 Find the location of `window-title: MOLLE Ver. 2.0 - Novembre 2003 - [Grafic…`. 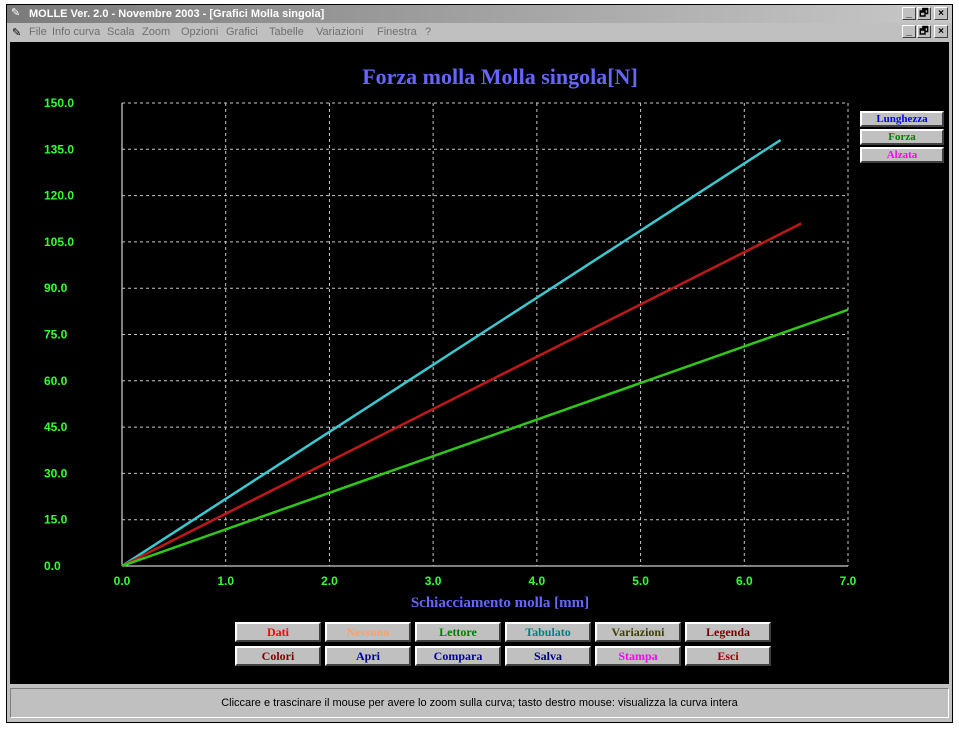

window-title: MOLLE Ver. 2.0 - Novembre 2003 - [Grafic… is located at coordinates (177, 14).